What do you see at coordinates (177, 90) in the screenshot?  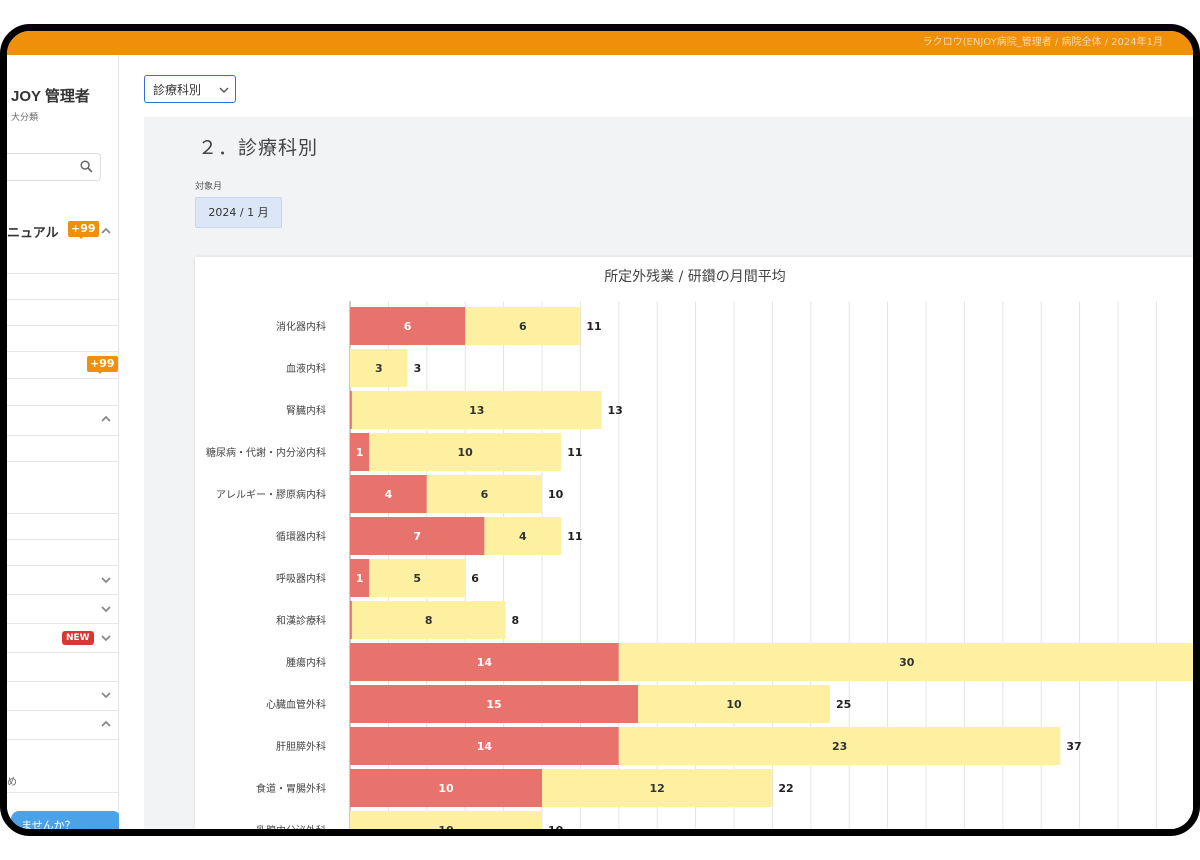 I see `department-select-value: 診療科別` at bounding box center [177, 90].